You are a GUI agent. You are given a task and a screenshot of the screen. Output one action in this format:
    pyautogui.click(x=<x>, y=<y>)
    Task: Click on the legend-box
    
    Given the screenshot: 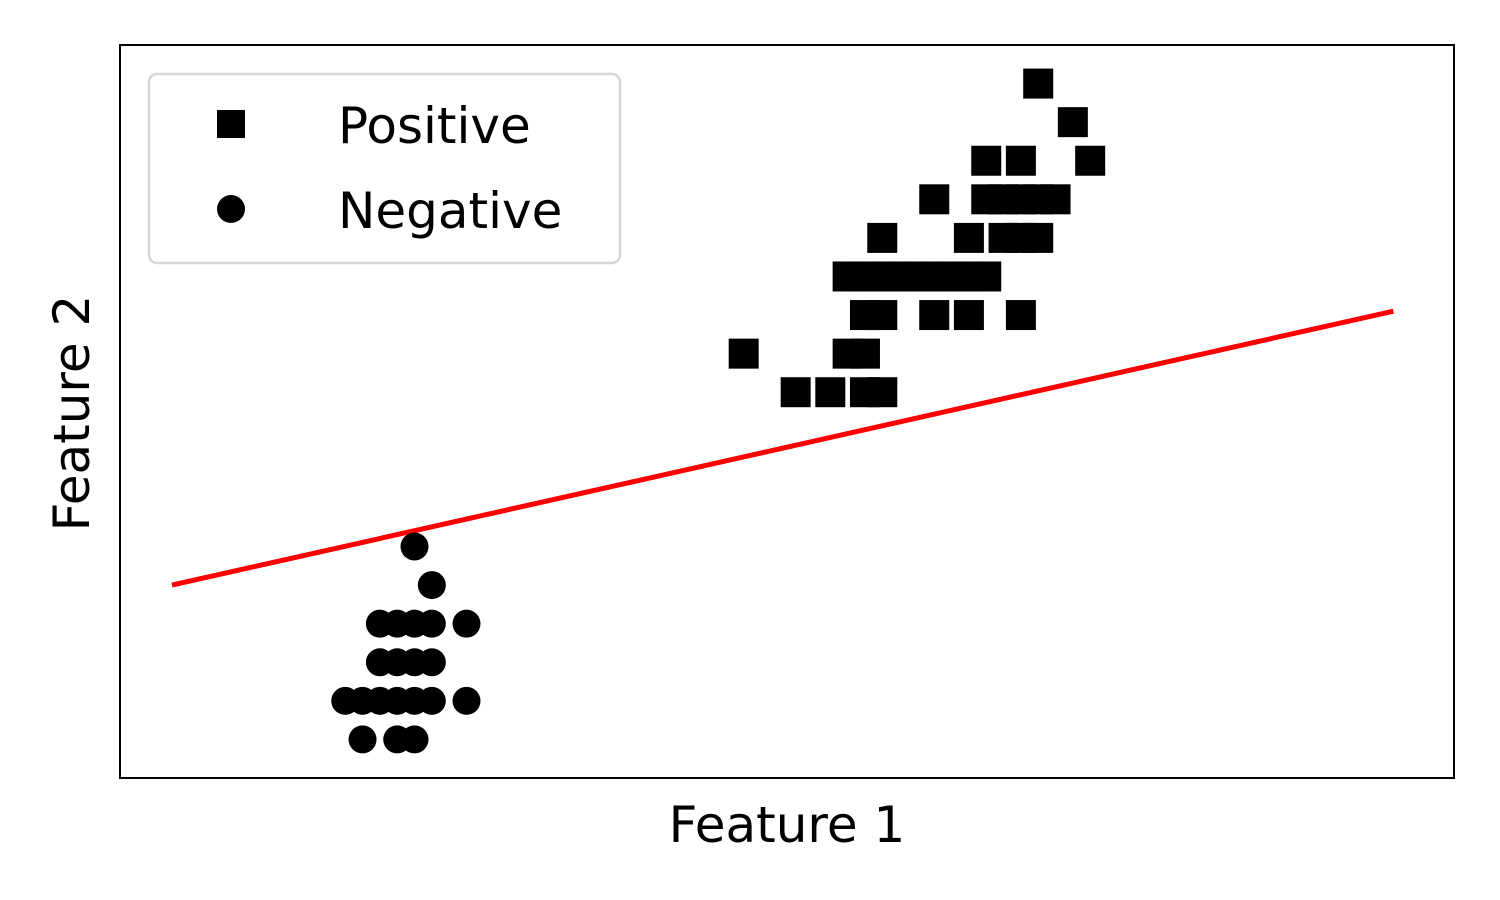 What is the action you would take?
    pyautogui.click(x=384, y=168)
    